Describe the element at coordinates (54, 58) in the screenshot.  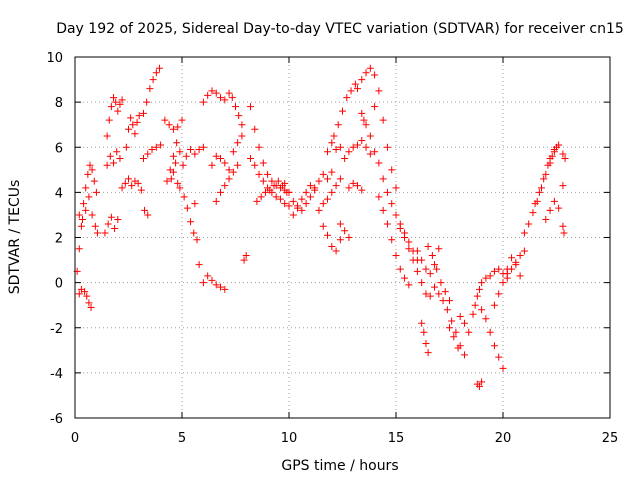
I see `y-tick-label: 10` at that location.